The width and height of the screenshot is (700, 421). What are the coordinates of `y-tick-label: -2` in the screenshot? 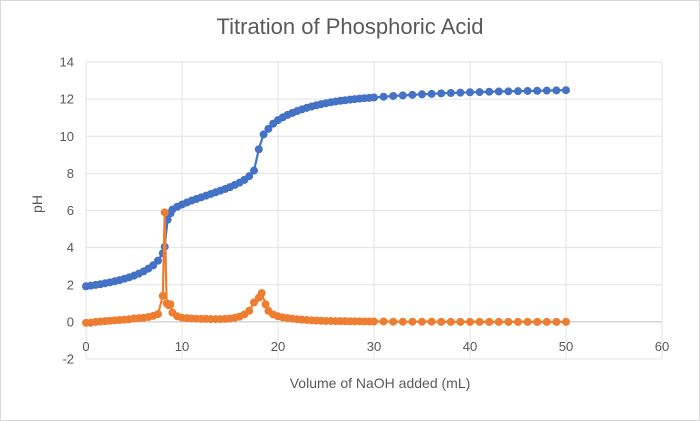 It's located at (68, 359).